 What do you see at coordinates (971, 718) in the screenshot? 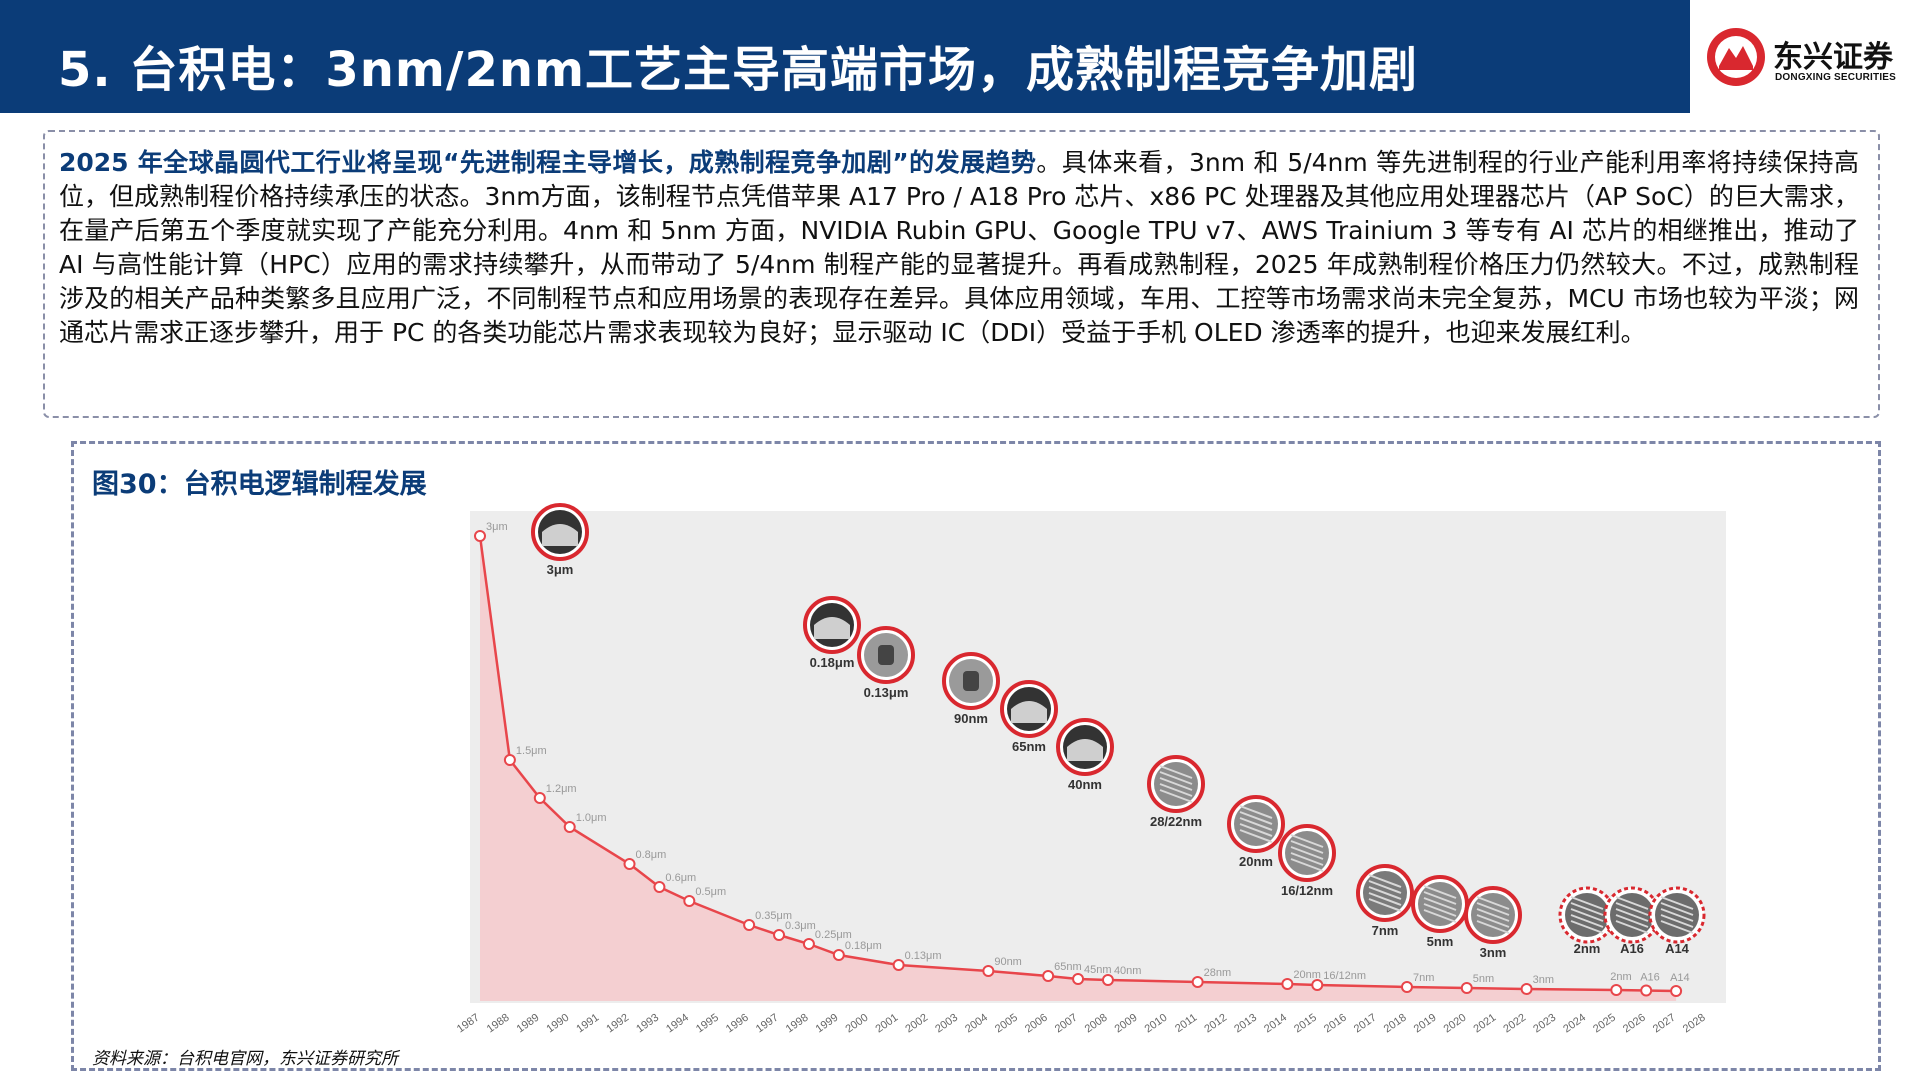
I see `node-badge-label: 90nm` at bounding box center [971, 718].